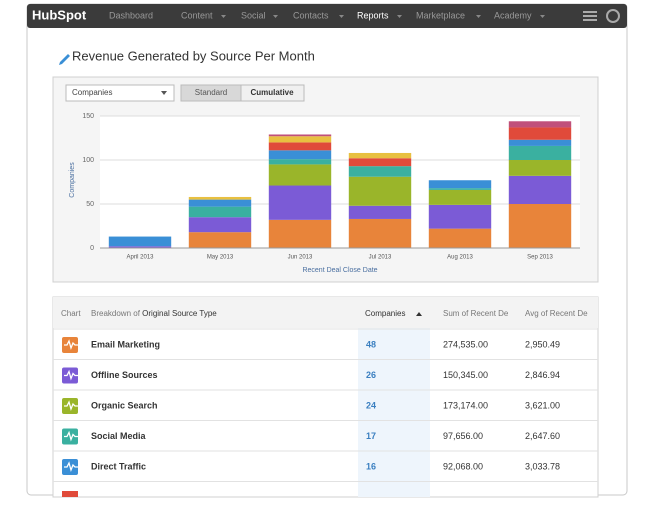 The height and width of the screenshot is (525, 650). What do you see at coordinates (59, 14) in the screenshot?
I see `logo: HubSpot` at bounding box center [59, 14].